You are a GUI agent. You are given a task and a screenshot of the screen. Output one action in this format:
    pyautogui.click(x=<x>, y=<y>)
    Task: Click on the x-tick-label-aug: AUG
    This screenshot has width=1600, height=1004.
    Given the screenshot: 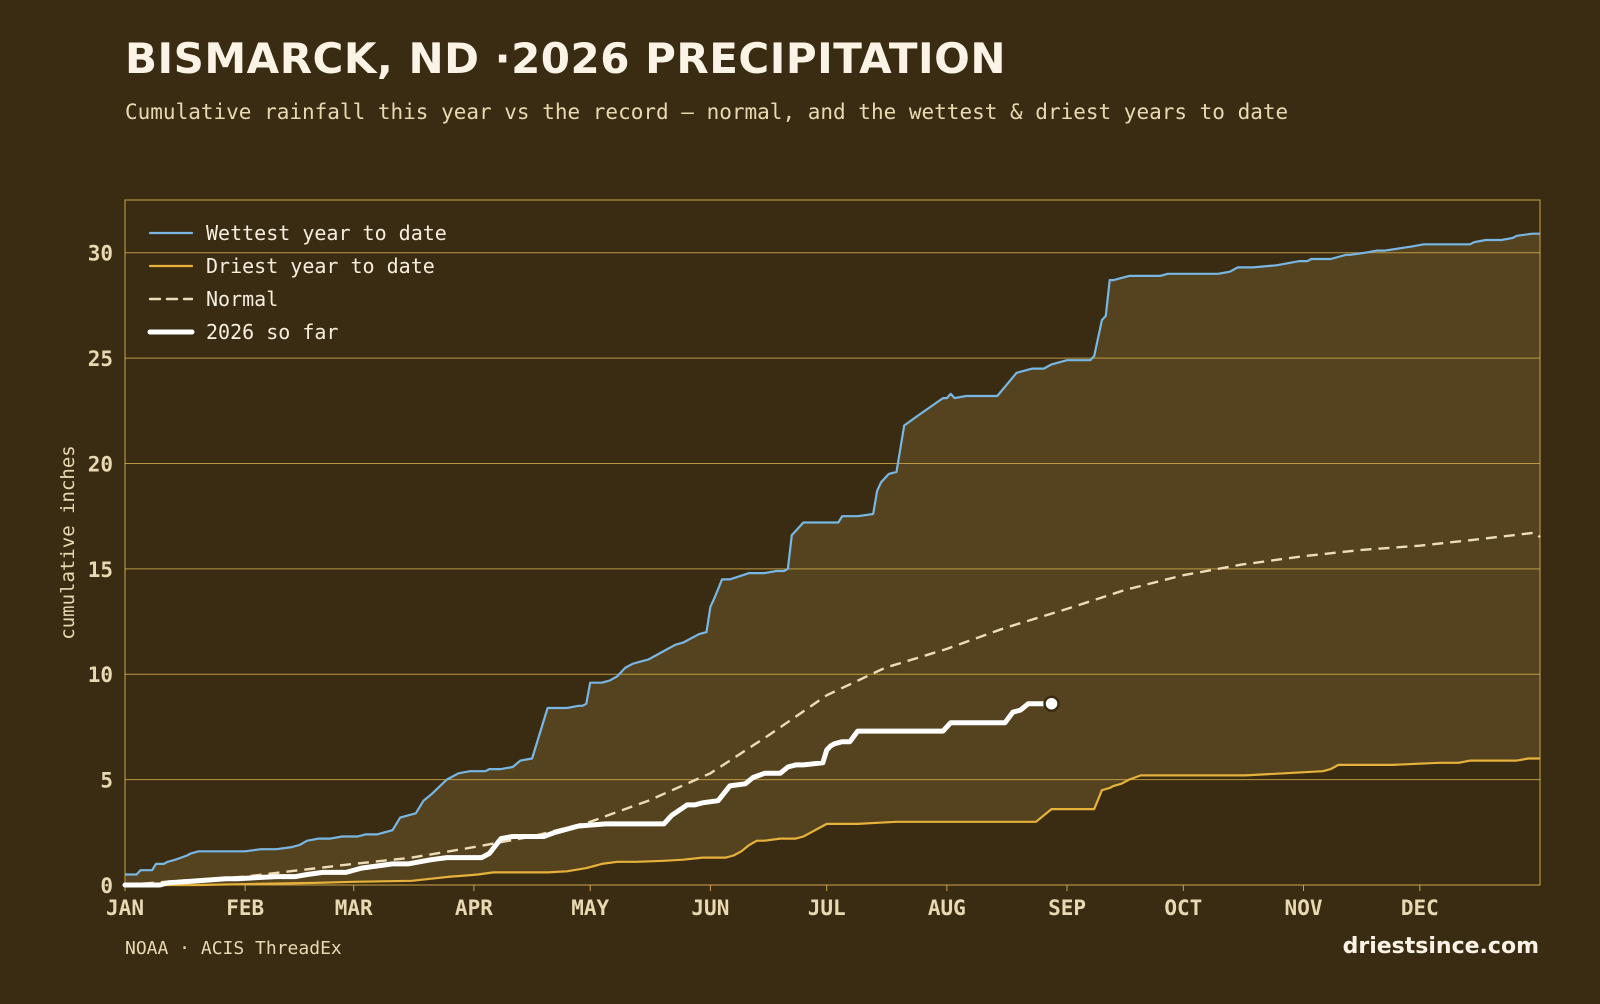 What is the action you would take?
    pyautogui.click(x=947, y=908)
    